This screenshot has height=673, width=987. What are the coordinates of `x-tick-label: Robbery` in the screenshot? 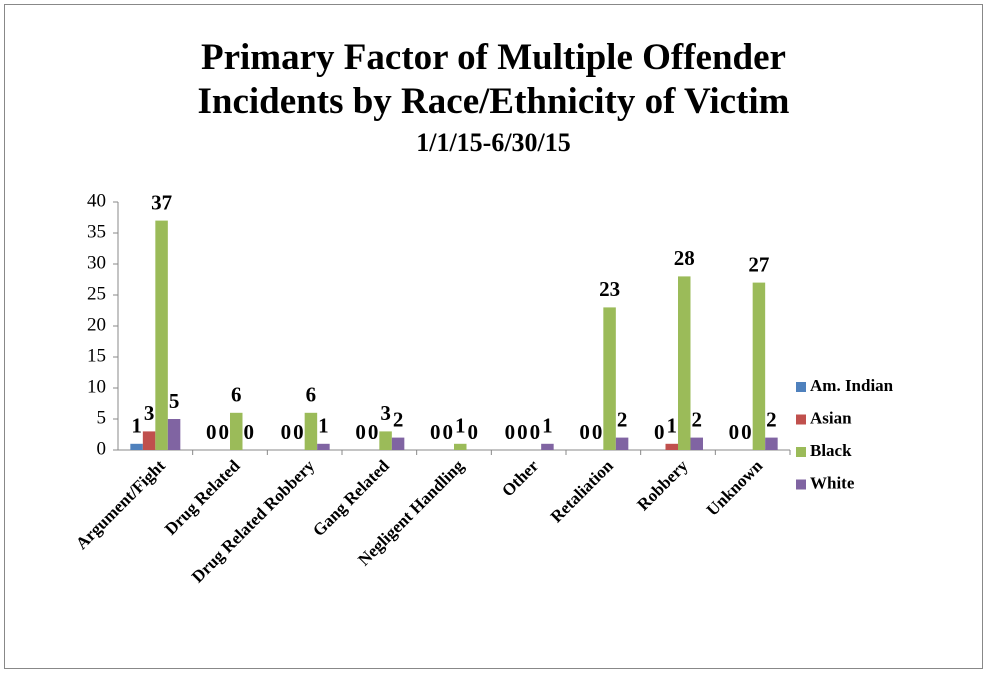 It's located at (662, 485).